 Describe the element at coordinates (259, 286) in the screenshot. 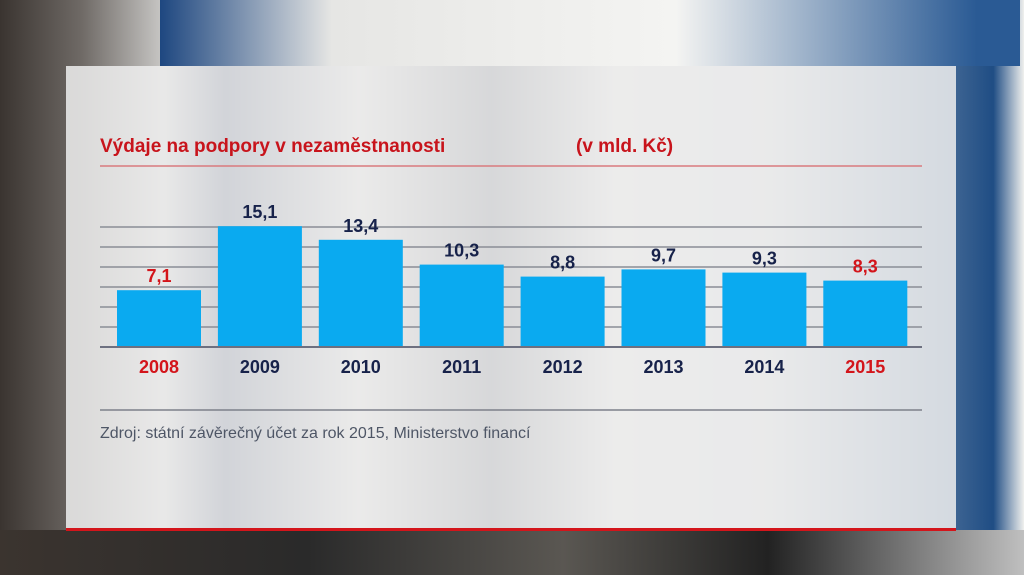

I see `bar-2009` at that location.